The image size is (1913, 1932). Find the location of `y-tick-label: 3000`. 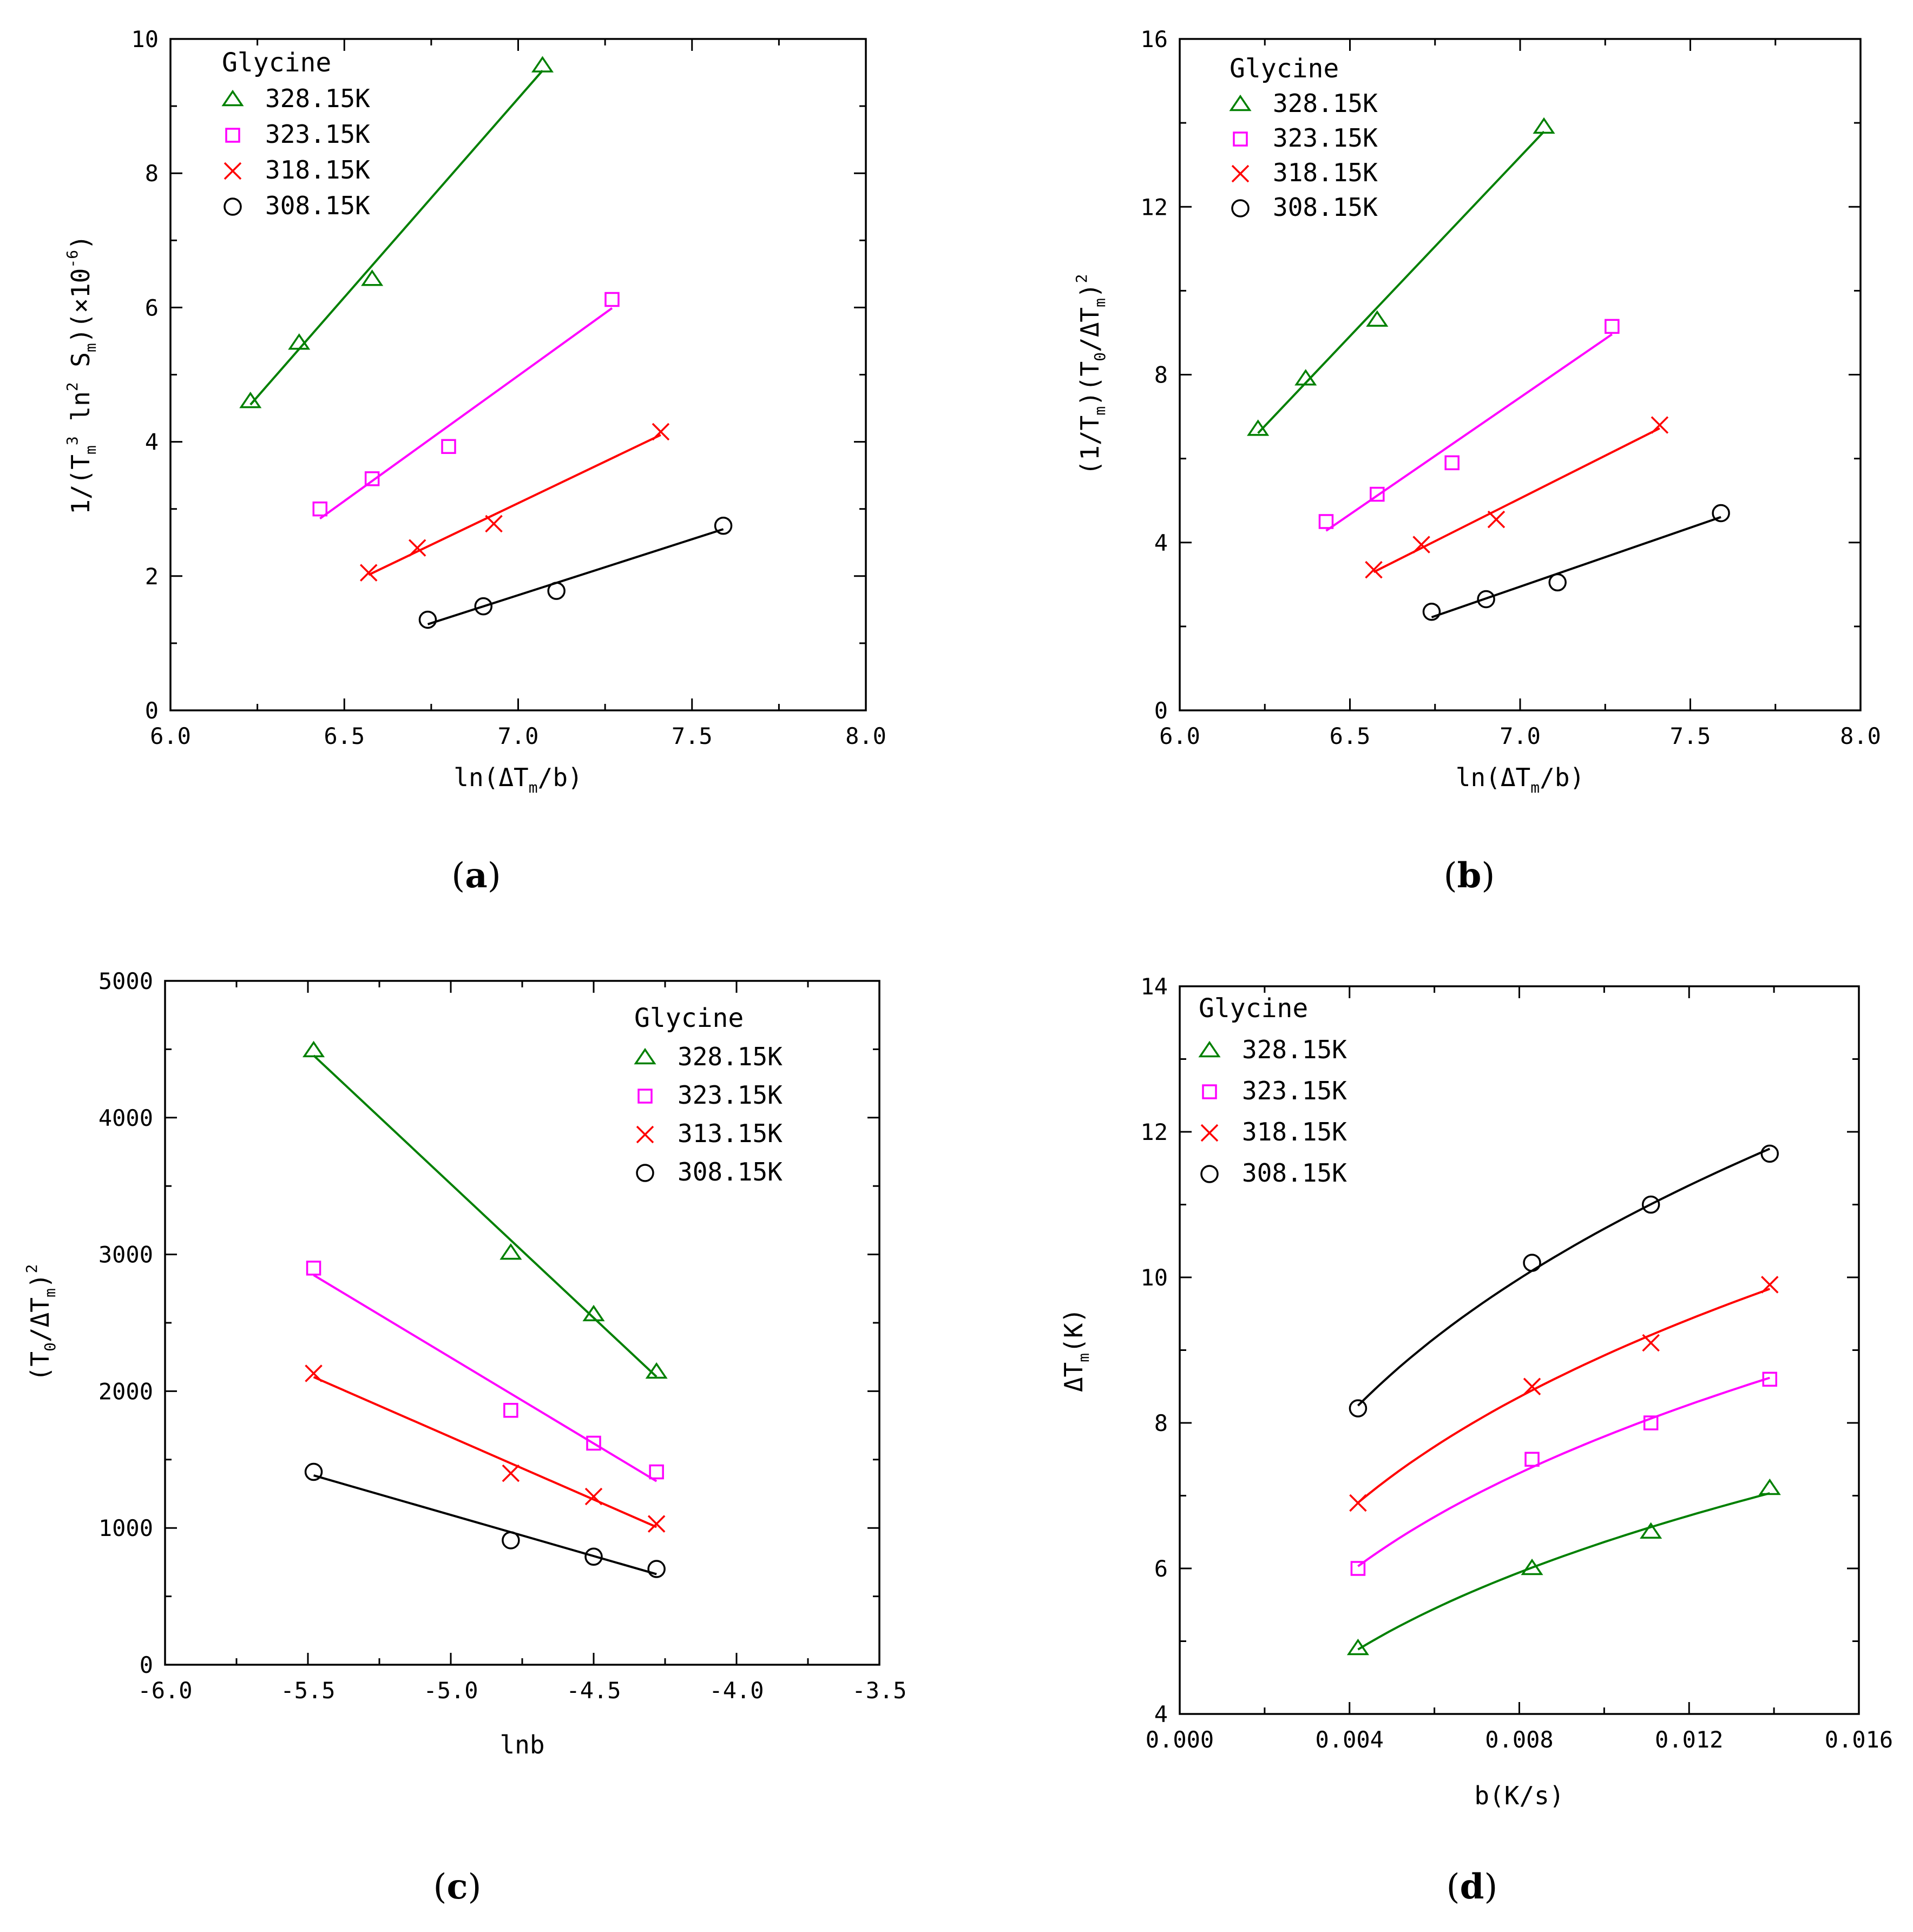

y-tick-label: 3000 is located at coordinates (125, 1255).